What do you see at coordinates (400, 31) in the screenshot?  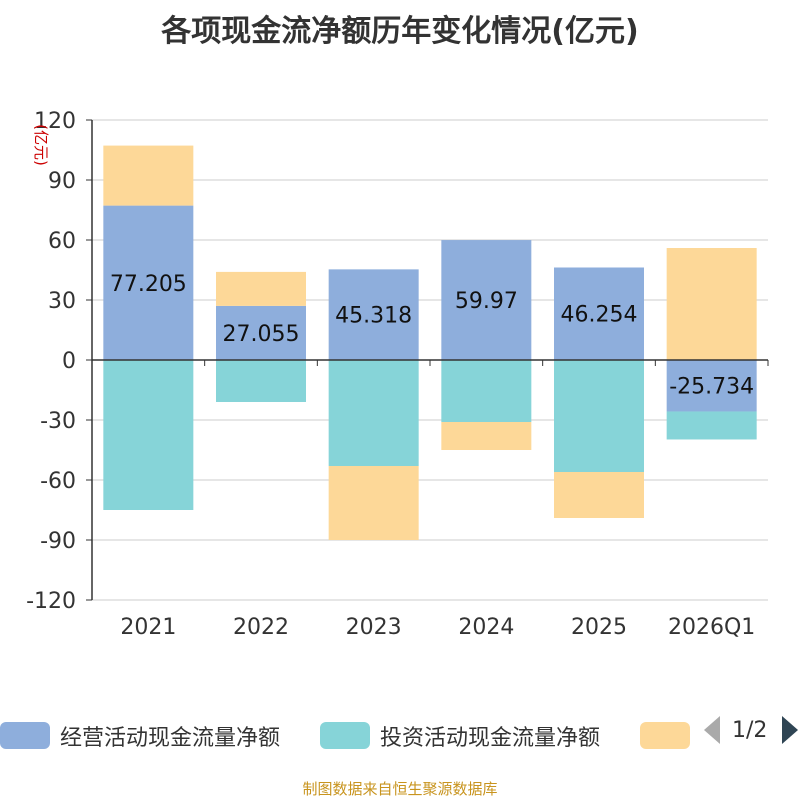 I see `chart-title: 各项现金流净额历年变化情况(亿元)` at bounding box center [400, 31].